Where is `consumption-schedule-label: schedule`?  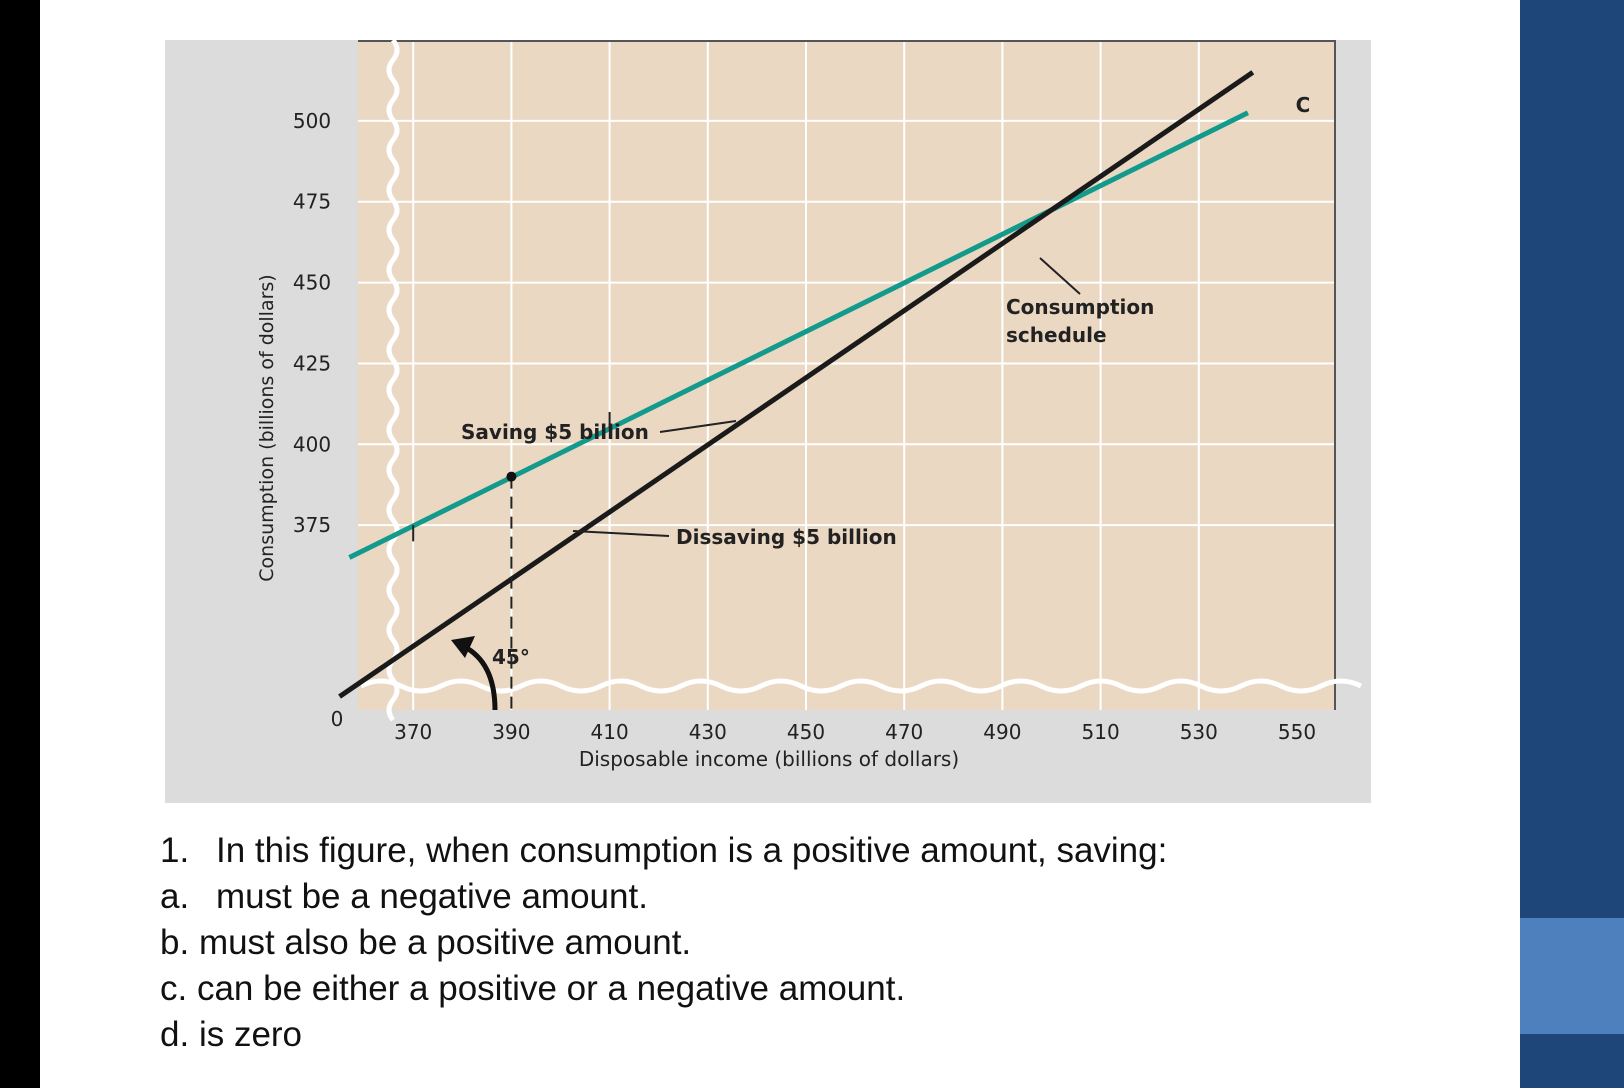
consumption-schedule-label: schedule is located at coordinates (1056, 335).